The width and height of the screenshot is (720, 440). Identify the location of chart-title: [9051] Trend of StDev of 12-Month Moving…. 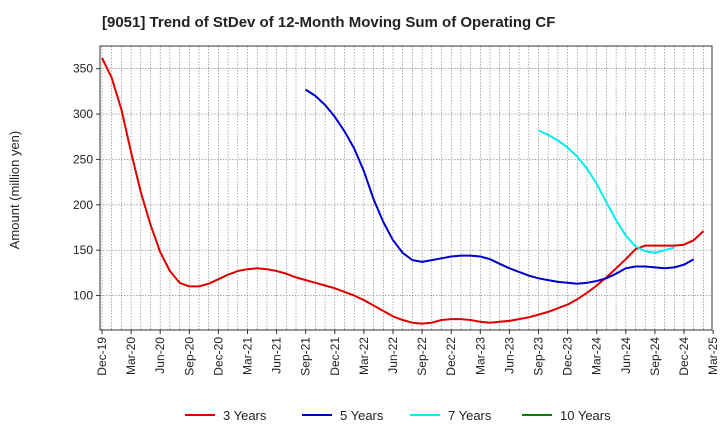
(329, 22).